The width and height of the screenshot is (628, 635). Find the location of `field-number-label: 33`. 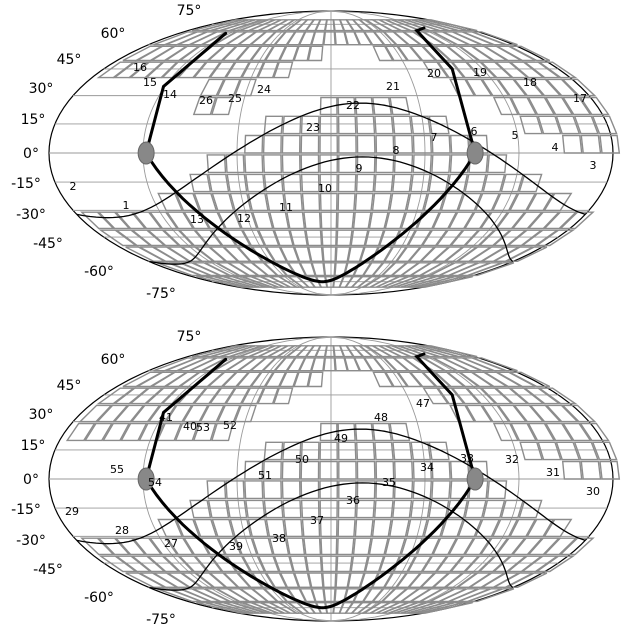

field-number-label: 33 is located at coordinates (467, 458).